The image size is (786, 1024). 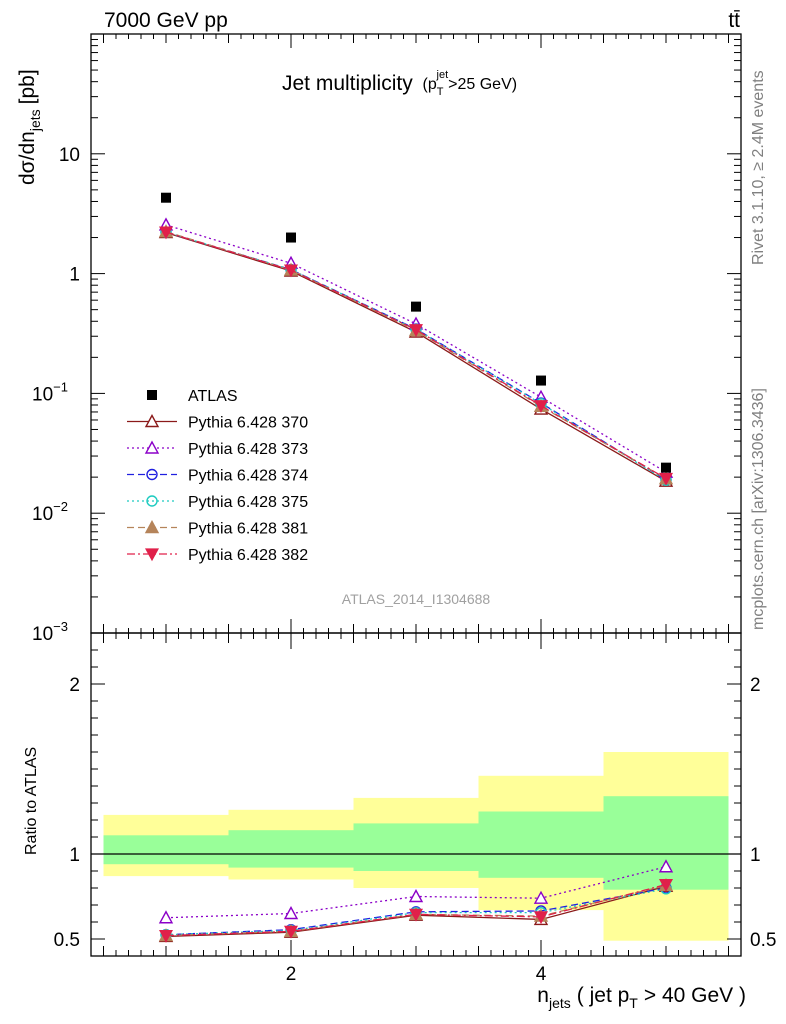 I want to click on ratio-y-tick-label-right: 0.5, so click(x=763, y=940).